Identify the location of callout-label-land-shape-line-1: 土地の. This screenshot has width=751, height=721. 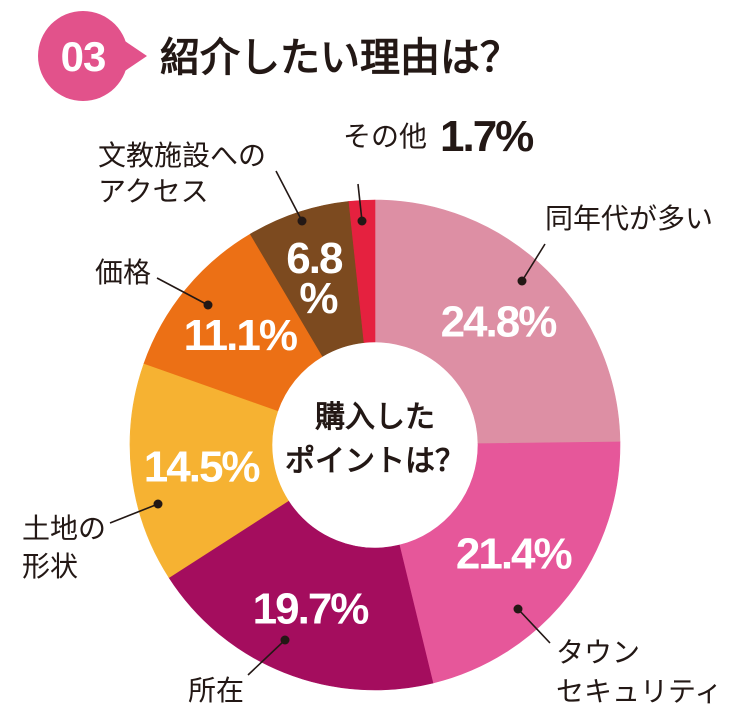
(64, 528).